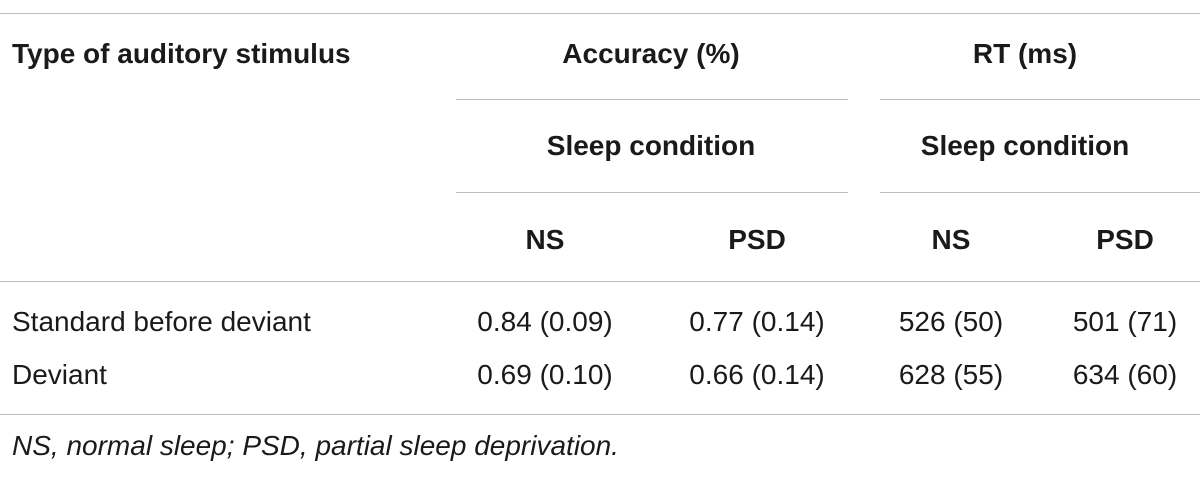 The height and width of the screenshot is (478, 1200). I want to click on rt-group-rule, so click(1040, 99).